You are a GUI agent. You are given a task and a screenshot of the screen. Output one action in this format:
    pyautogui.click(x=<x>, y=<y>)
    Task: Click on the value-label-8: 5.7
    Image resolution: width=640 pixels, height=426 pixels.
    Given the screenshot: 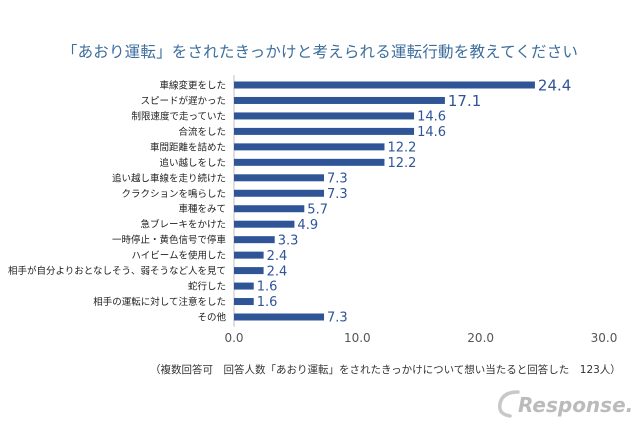 What is the action you would take?
    pyautogui.click(x=317, y=209)
    